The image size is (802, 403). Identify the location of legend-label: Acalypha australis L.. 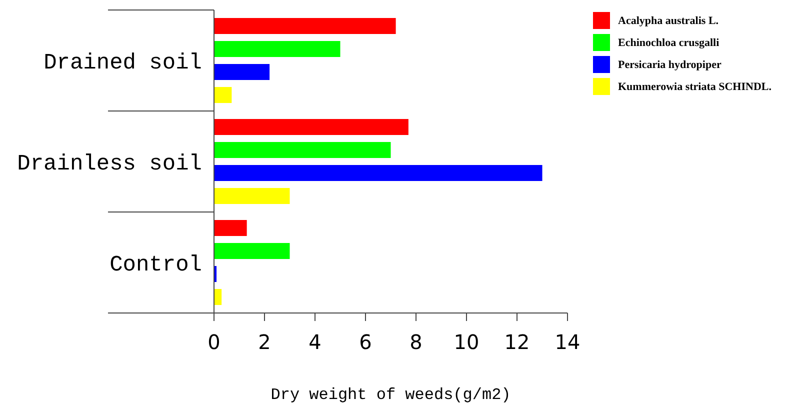
(668, 20).